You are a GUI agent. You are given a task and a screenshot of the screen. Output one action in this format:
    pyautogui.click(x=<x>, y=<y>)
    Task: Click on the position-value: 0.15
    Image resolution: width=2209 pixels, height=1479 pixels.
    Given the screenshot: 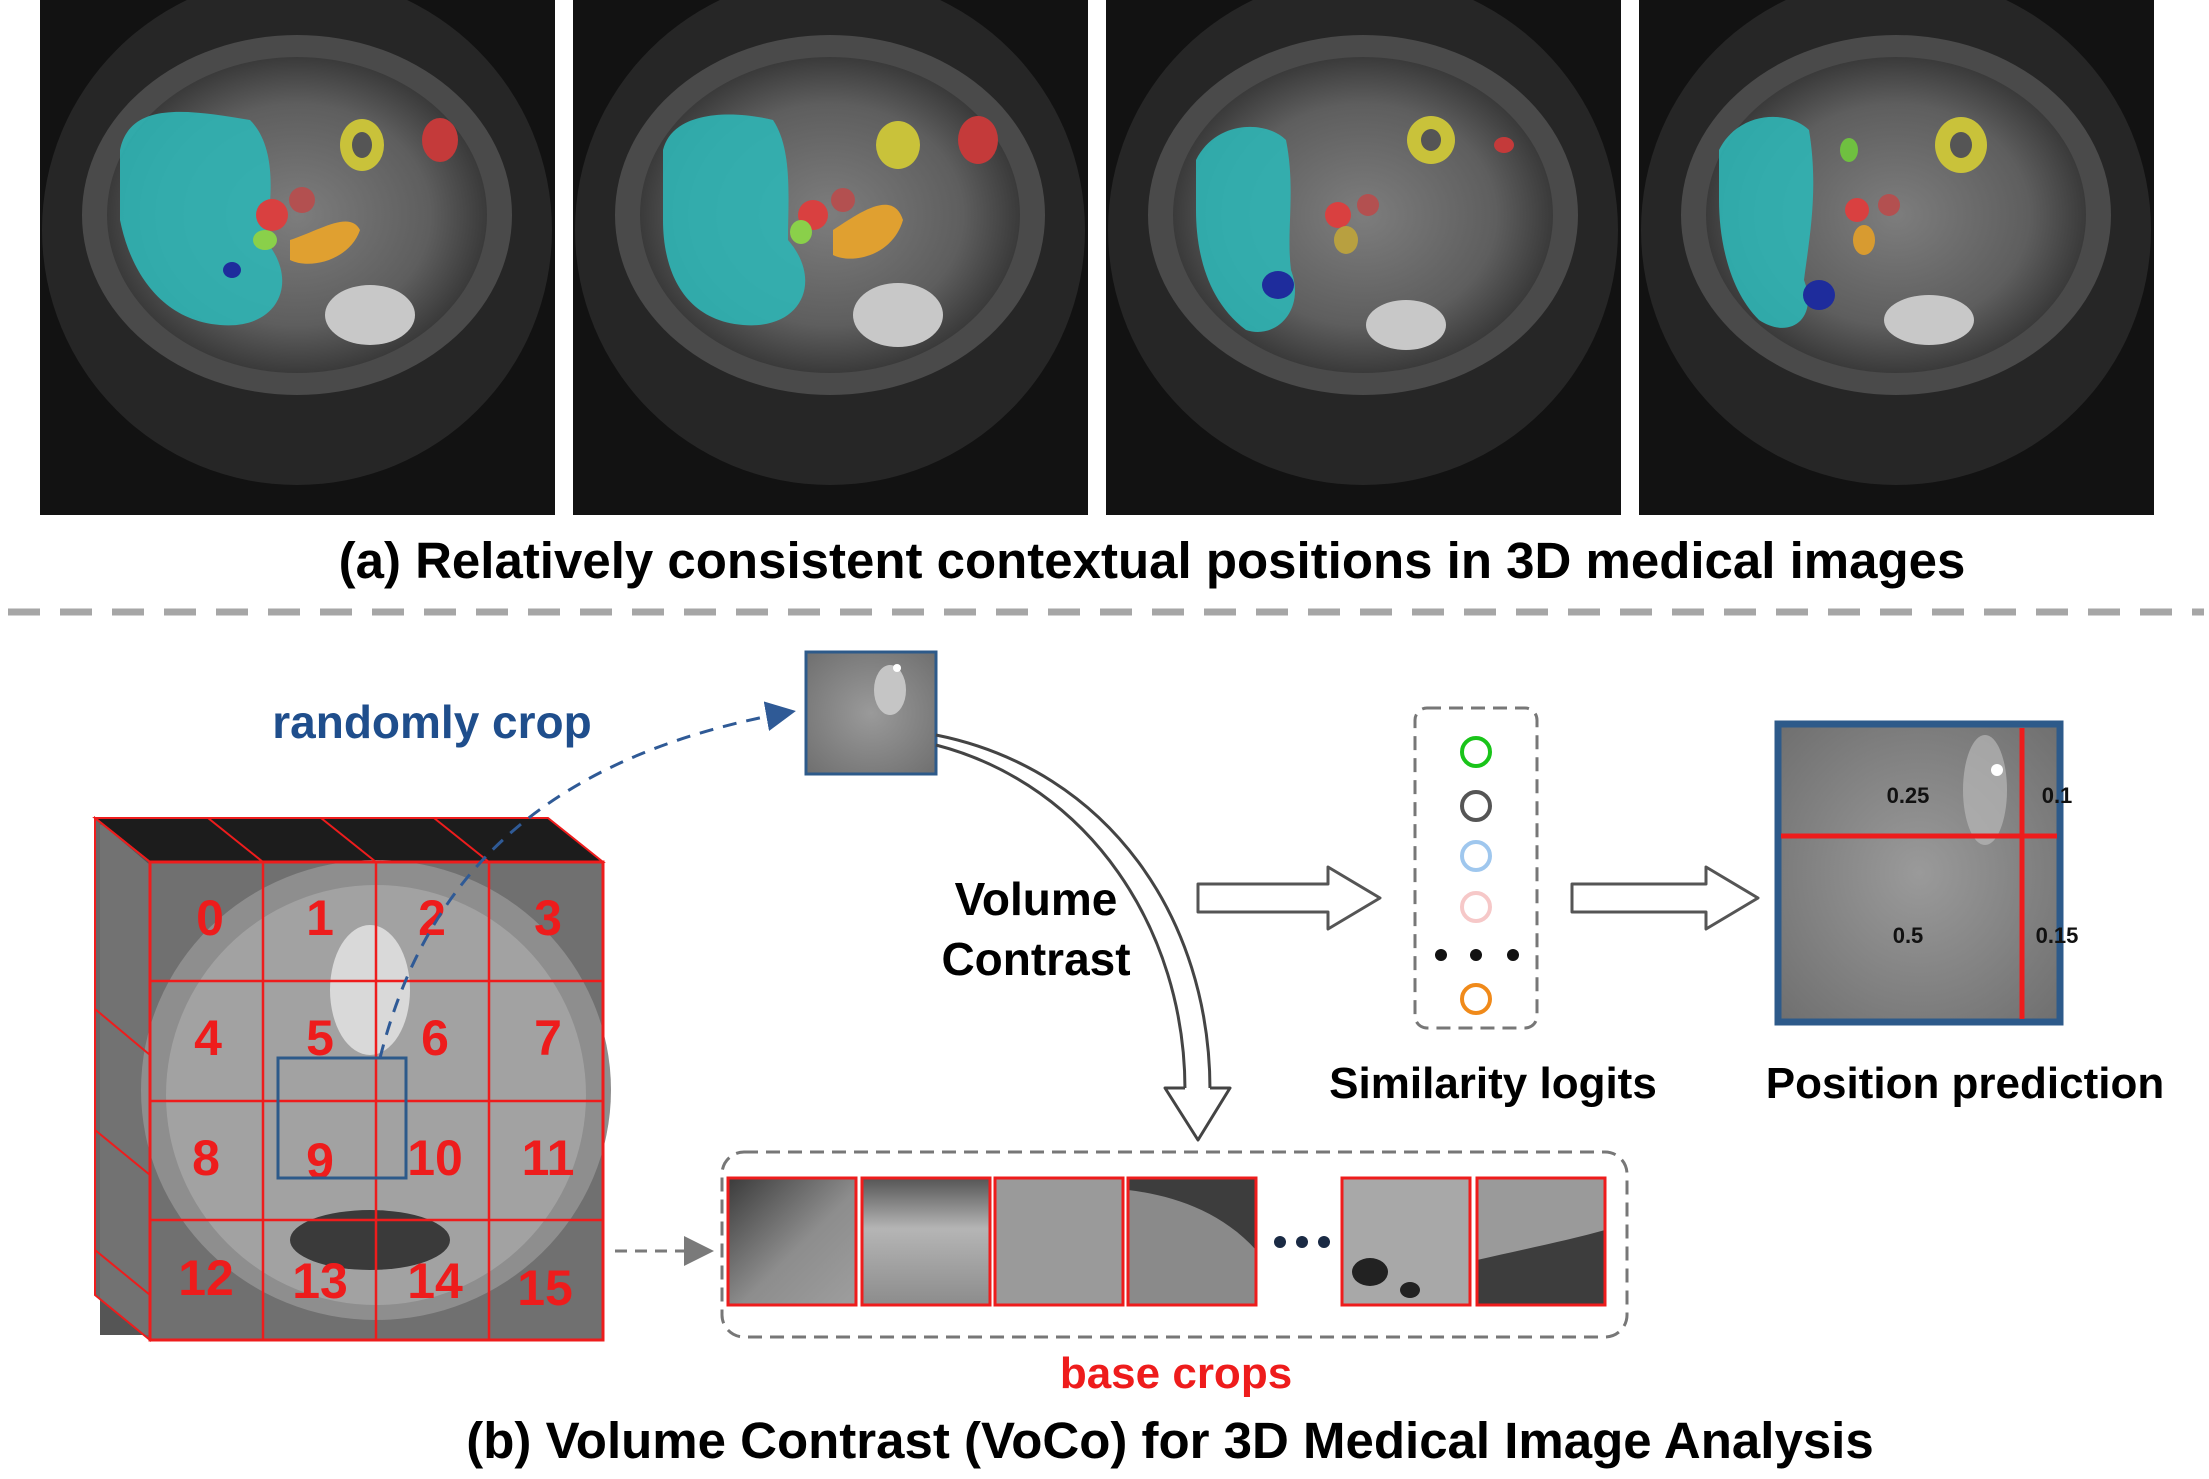 What is the action you would take?
    pyautogui.click(x=2057, y=935)
    